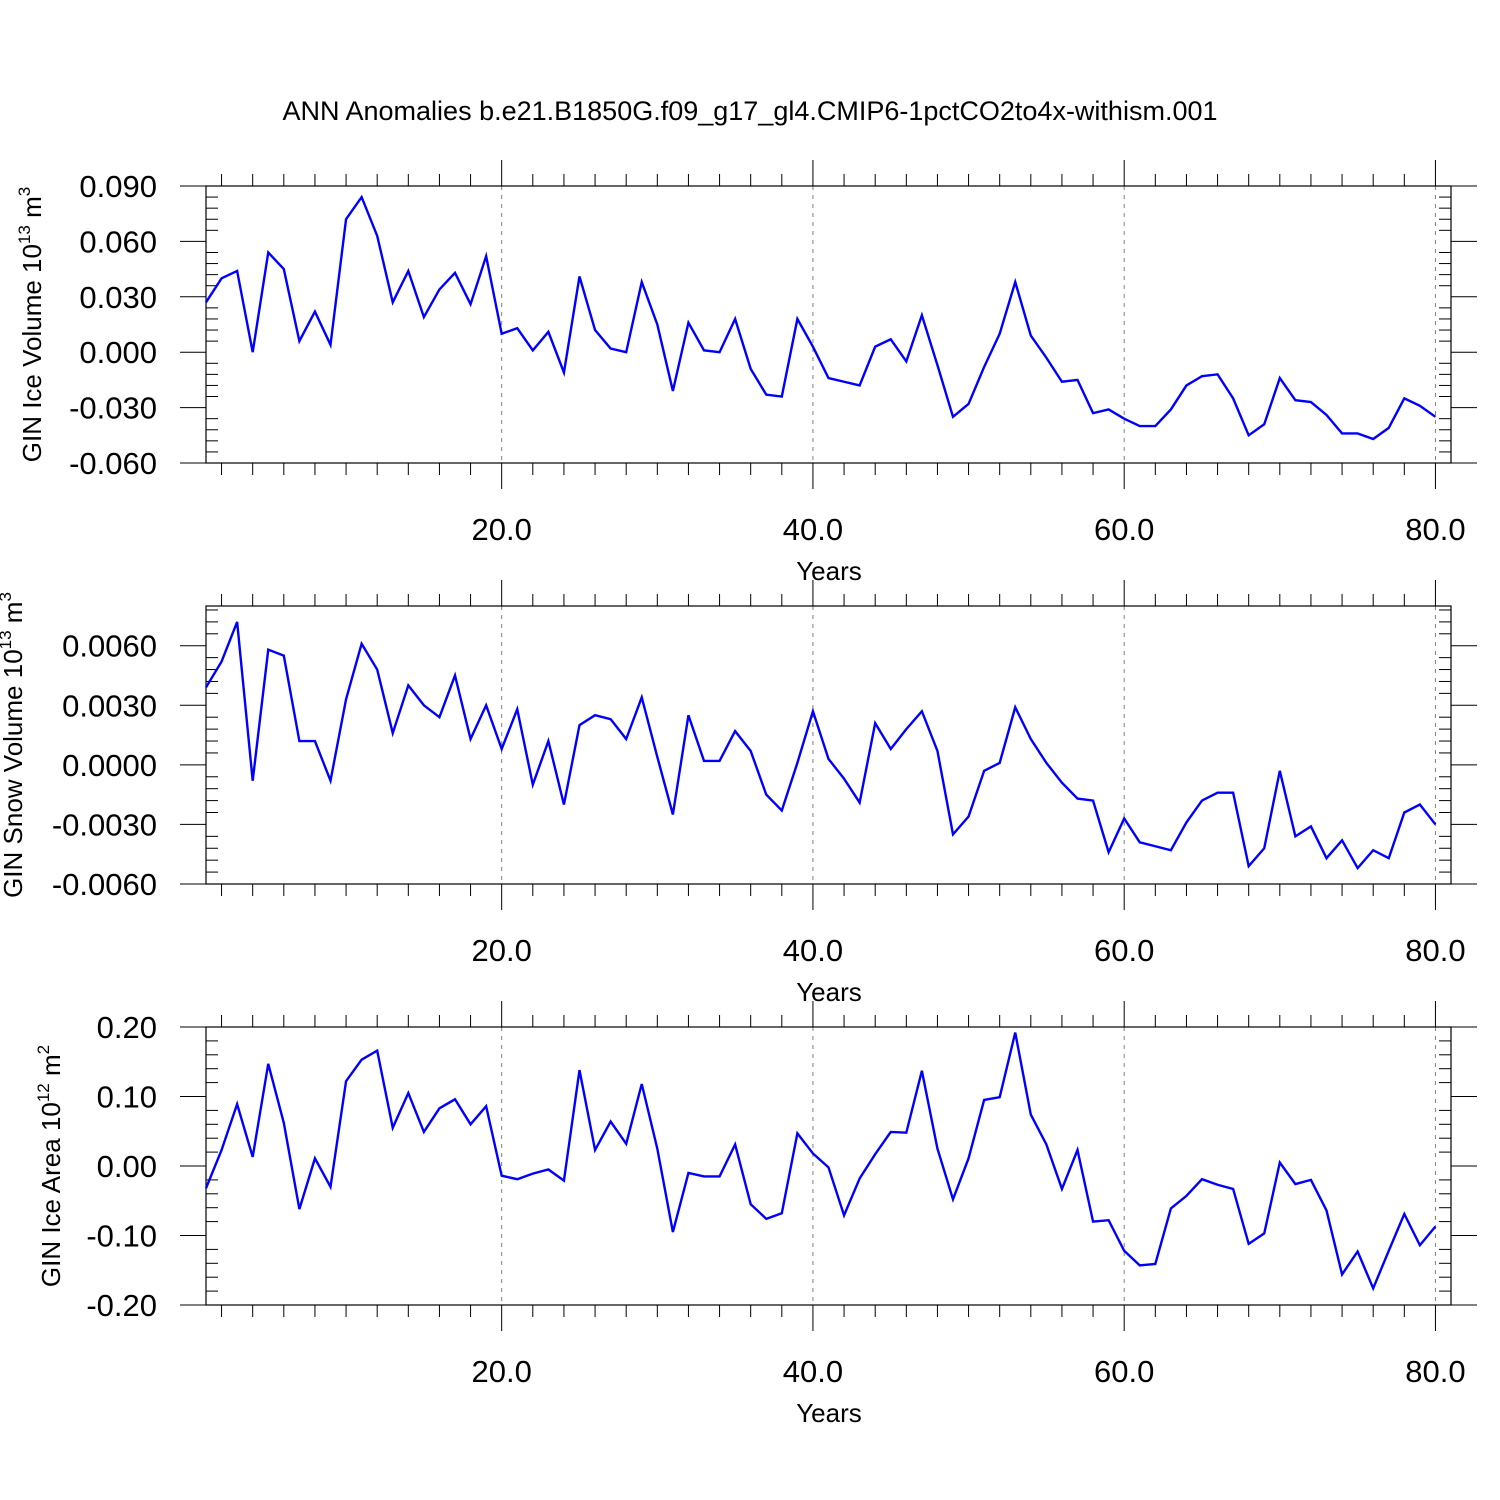  Describe the element at coordinates (104, 884) in the screenshot. I see `y-tick-label: -0.0060` at that location.